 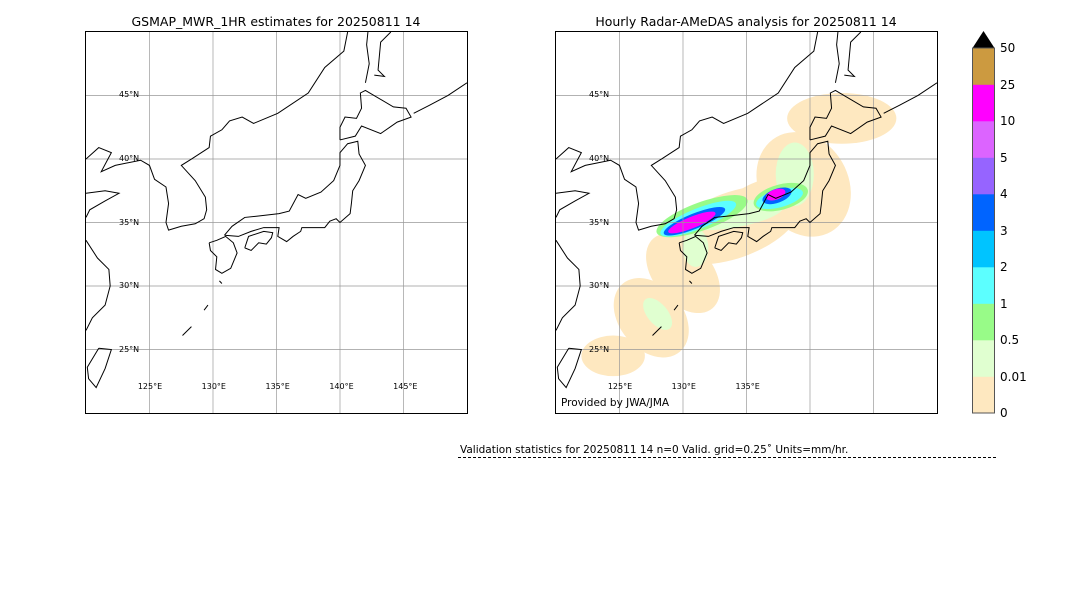 I want to click on longitude-label: 145°E, so click(x=405, y=386).